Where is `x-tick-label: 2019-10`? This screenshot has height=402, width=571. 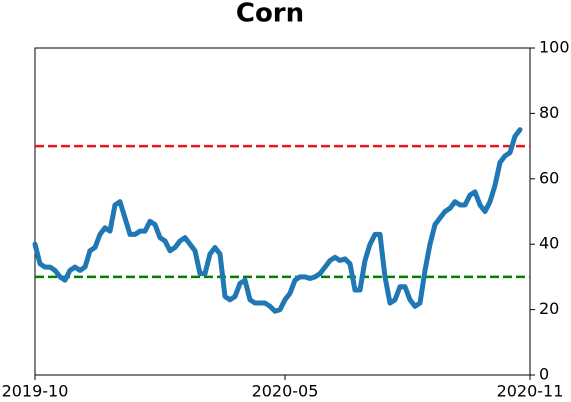 x-tick-label: 2019-10 is located at coordinates (35, 391).